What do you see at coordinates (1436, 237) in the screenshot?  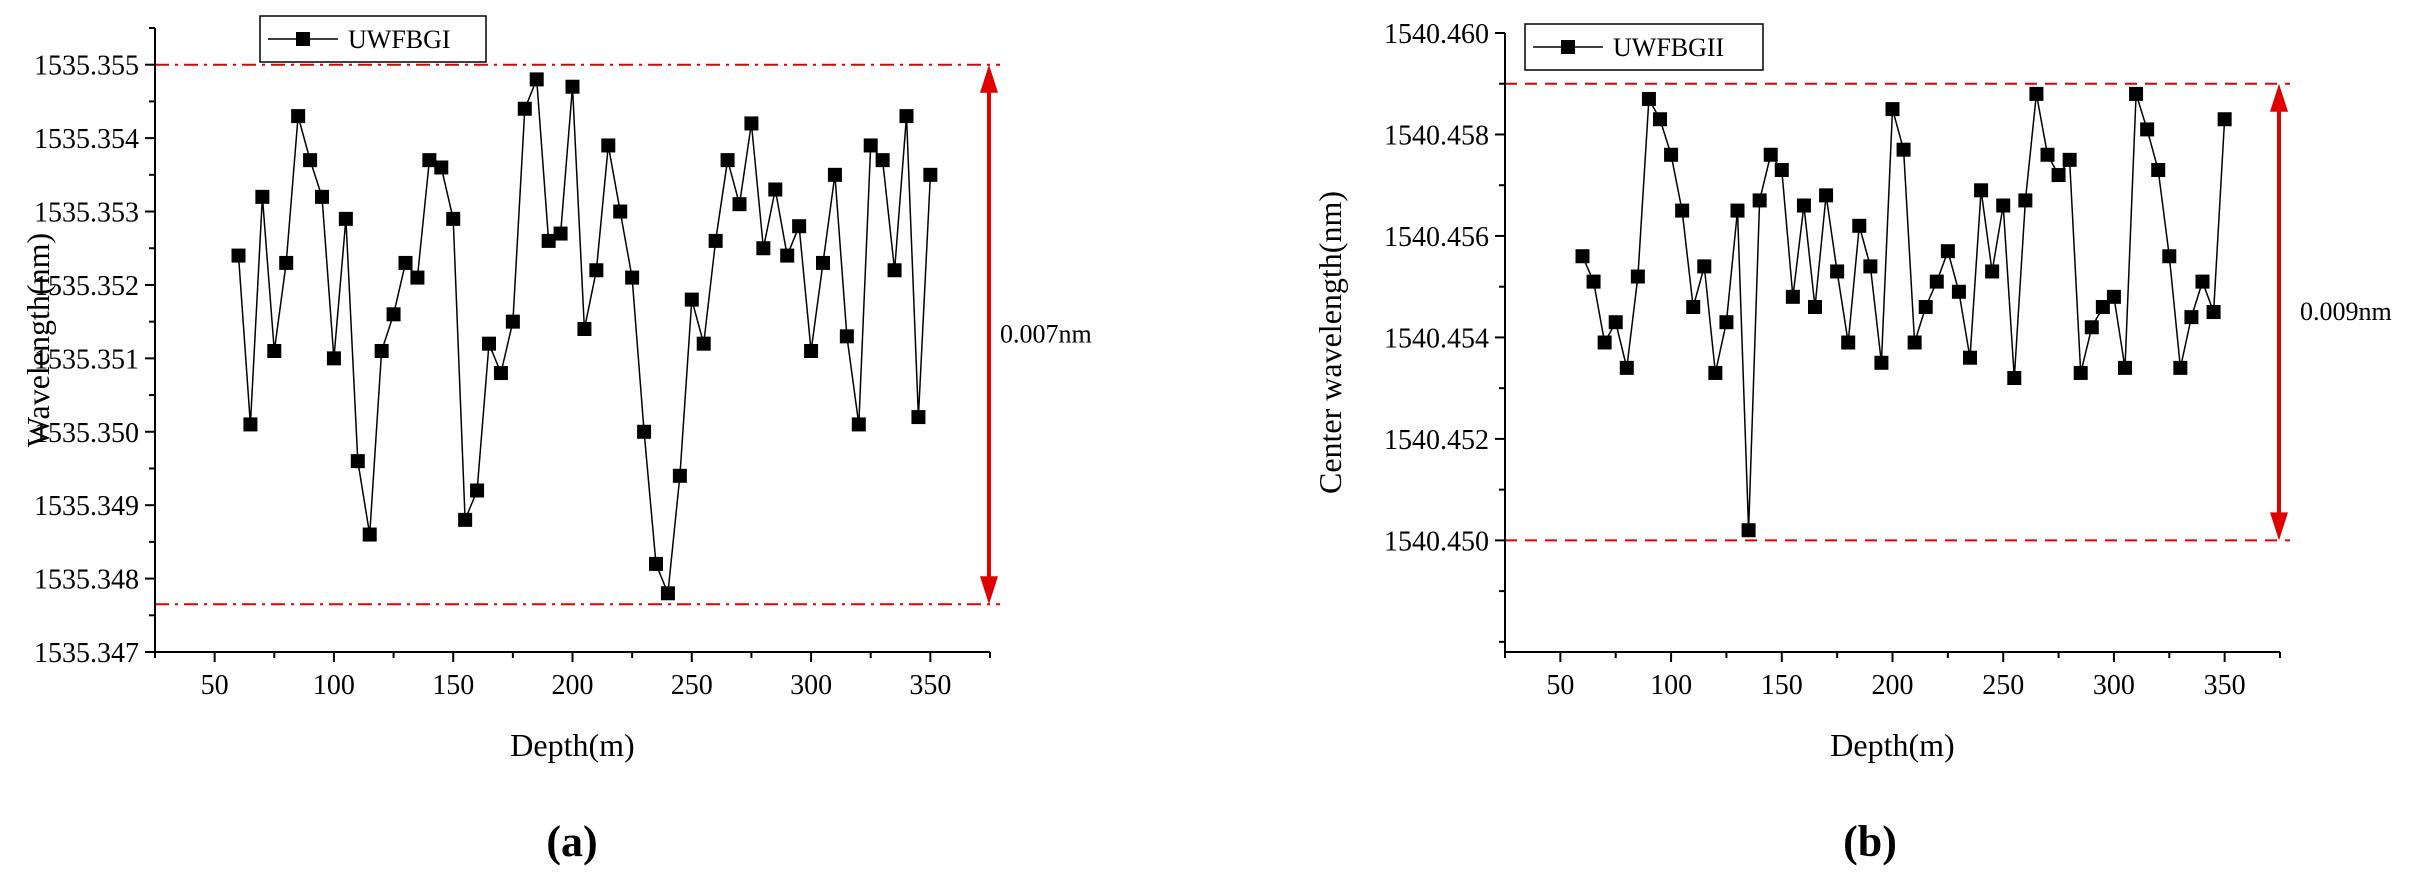 I see `y-tick-label: 1540.456` at bounding box center [1436, 237].